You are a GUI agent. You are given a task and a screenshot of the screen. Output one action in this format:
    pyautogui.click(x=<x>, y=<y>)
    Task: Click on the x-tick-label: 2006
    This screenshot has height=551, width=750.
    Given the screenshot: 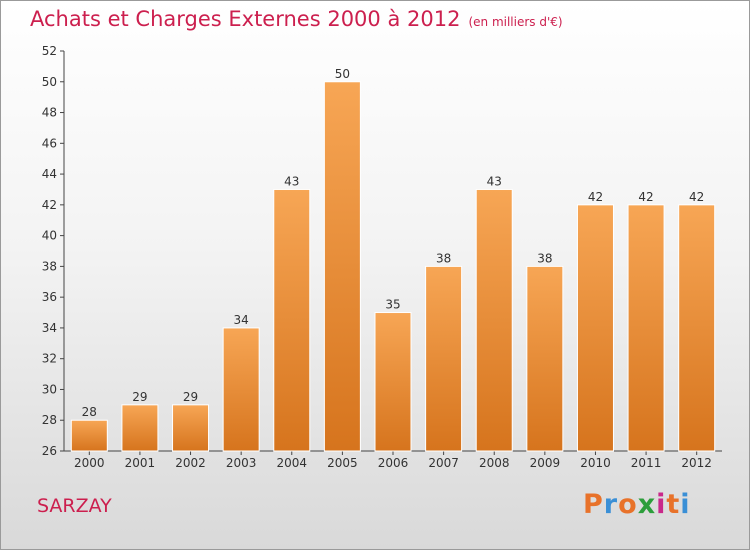 What is the action you would take?
    pyautogui.click(x=393, y=463)
    